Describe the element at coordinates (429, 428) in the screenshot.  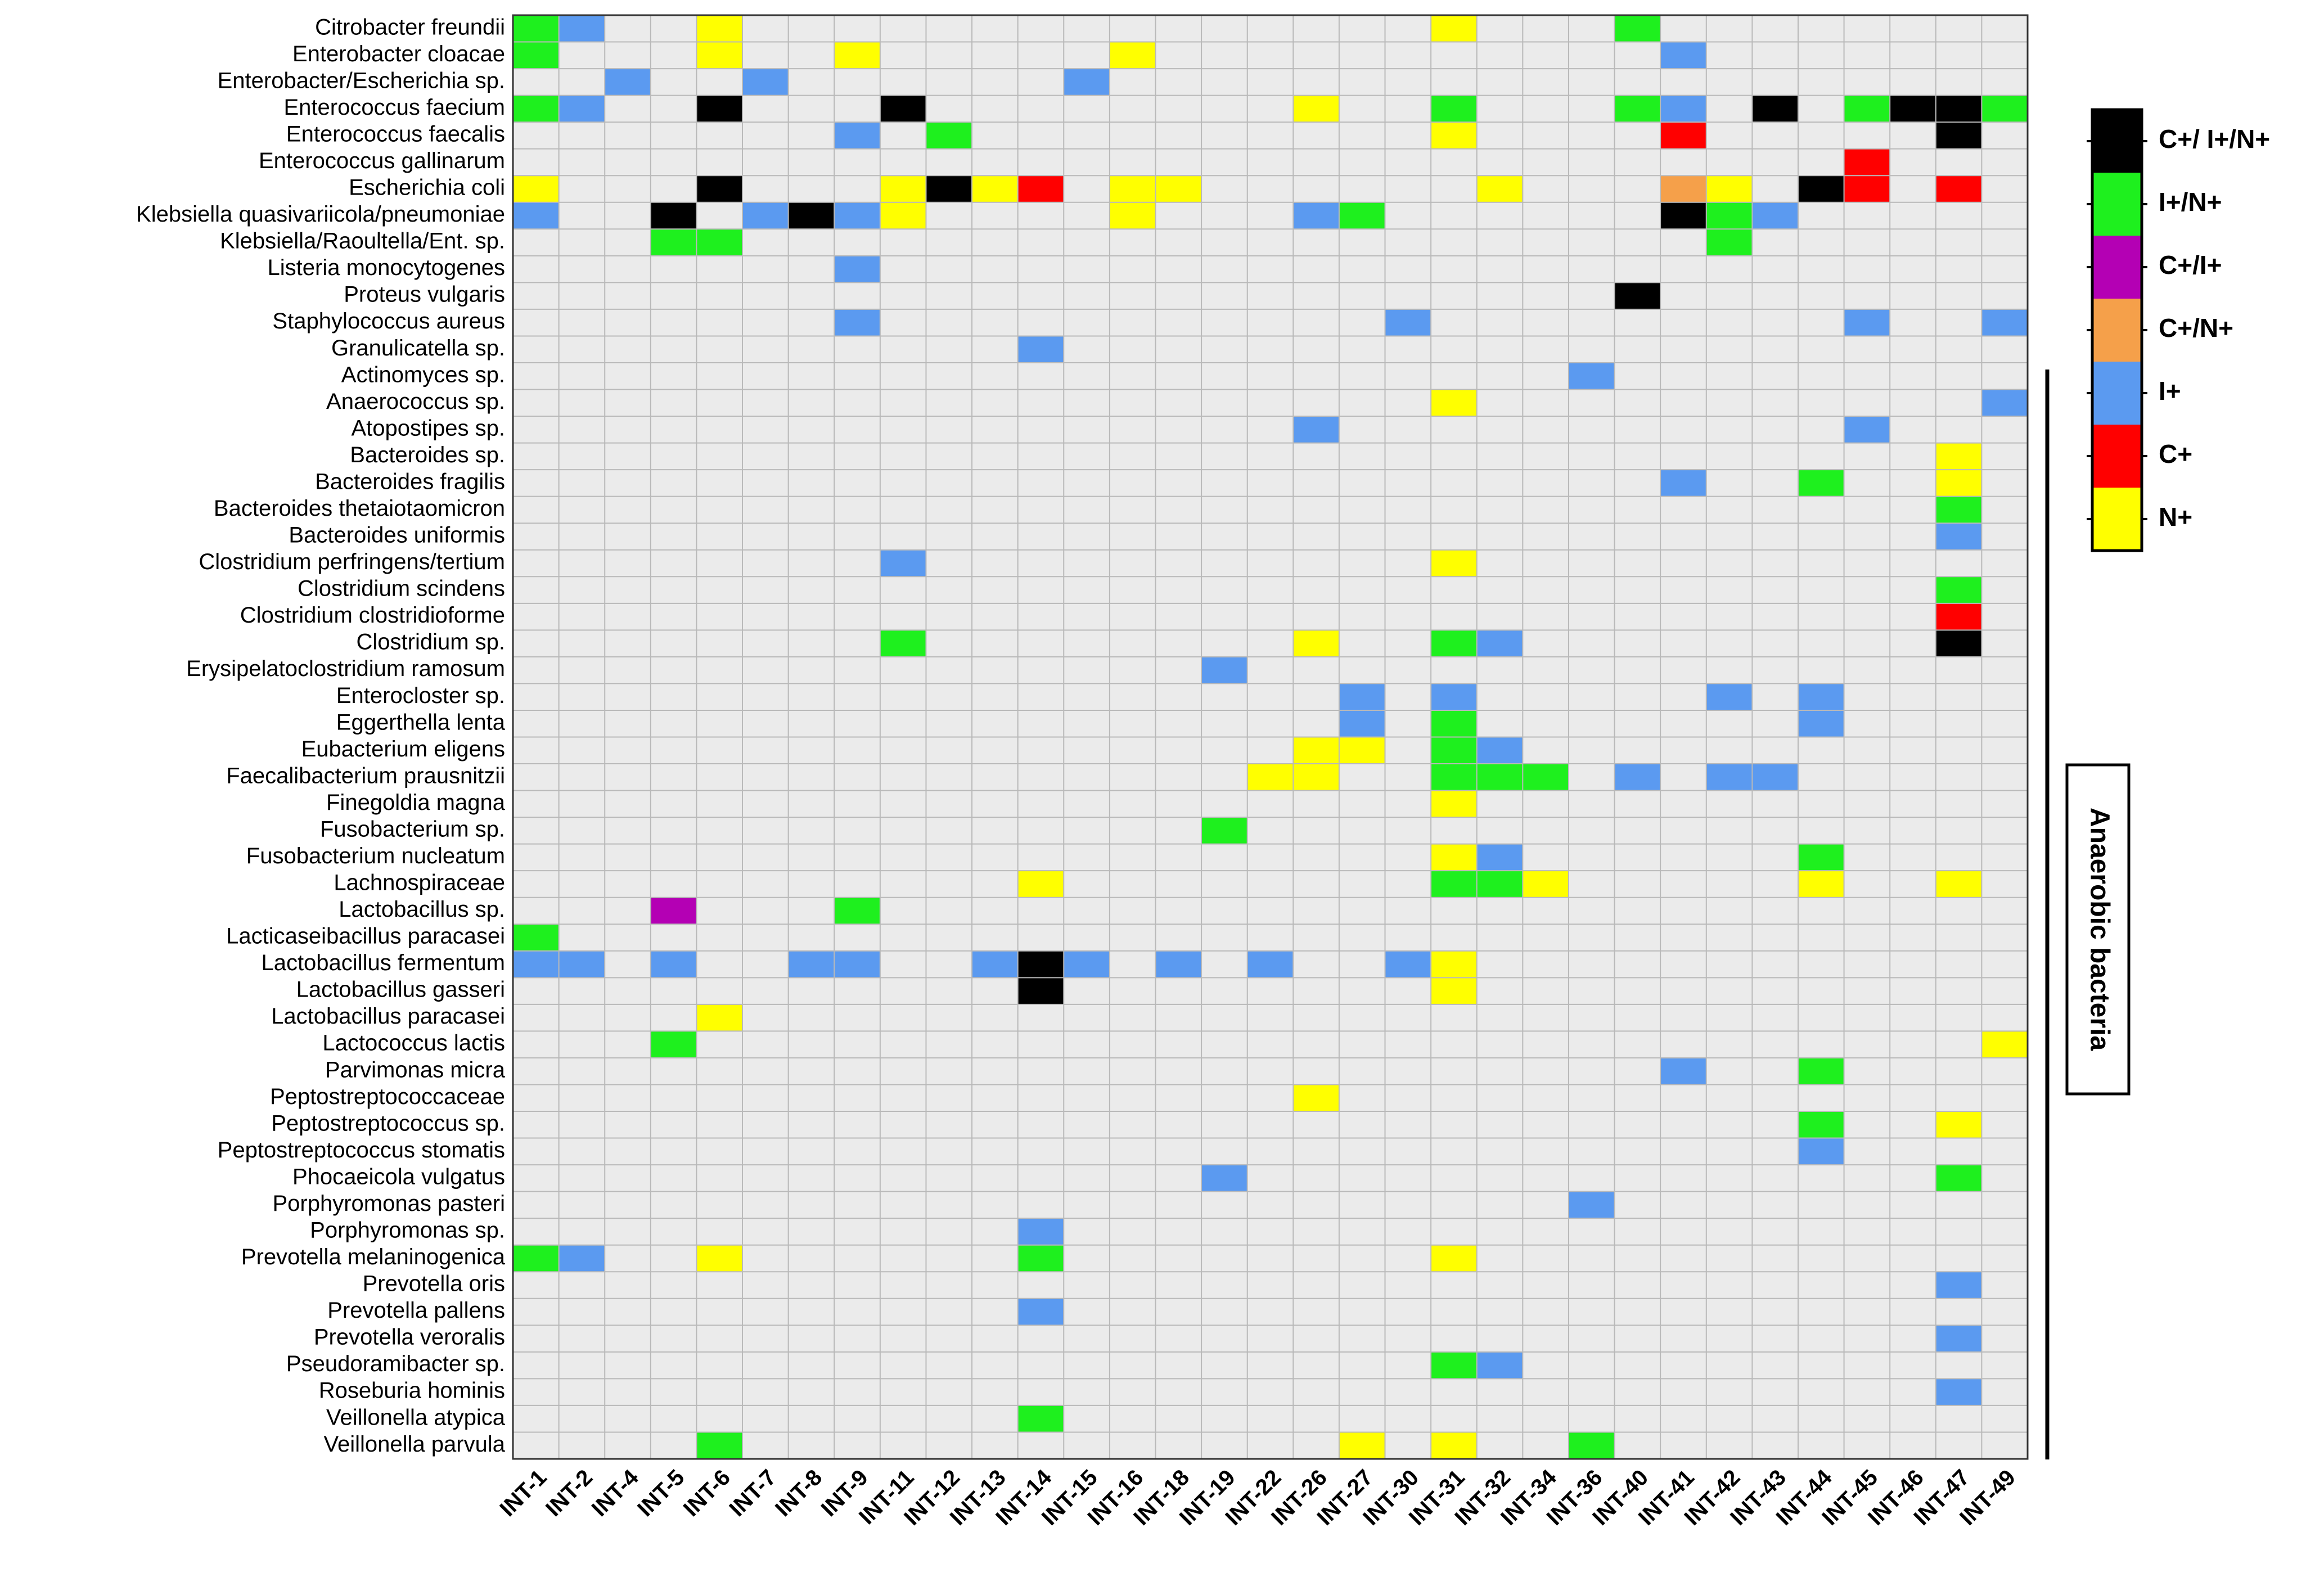
I see `row-label-atopostipes-sp: Atopostipes sp.` at that location.